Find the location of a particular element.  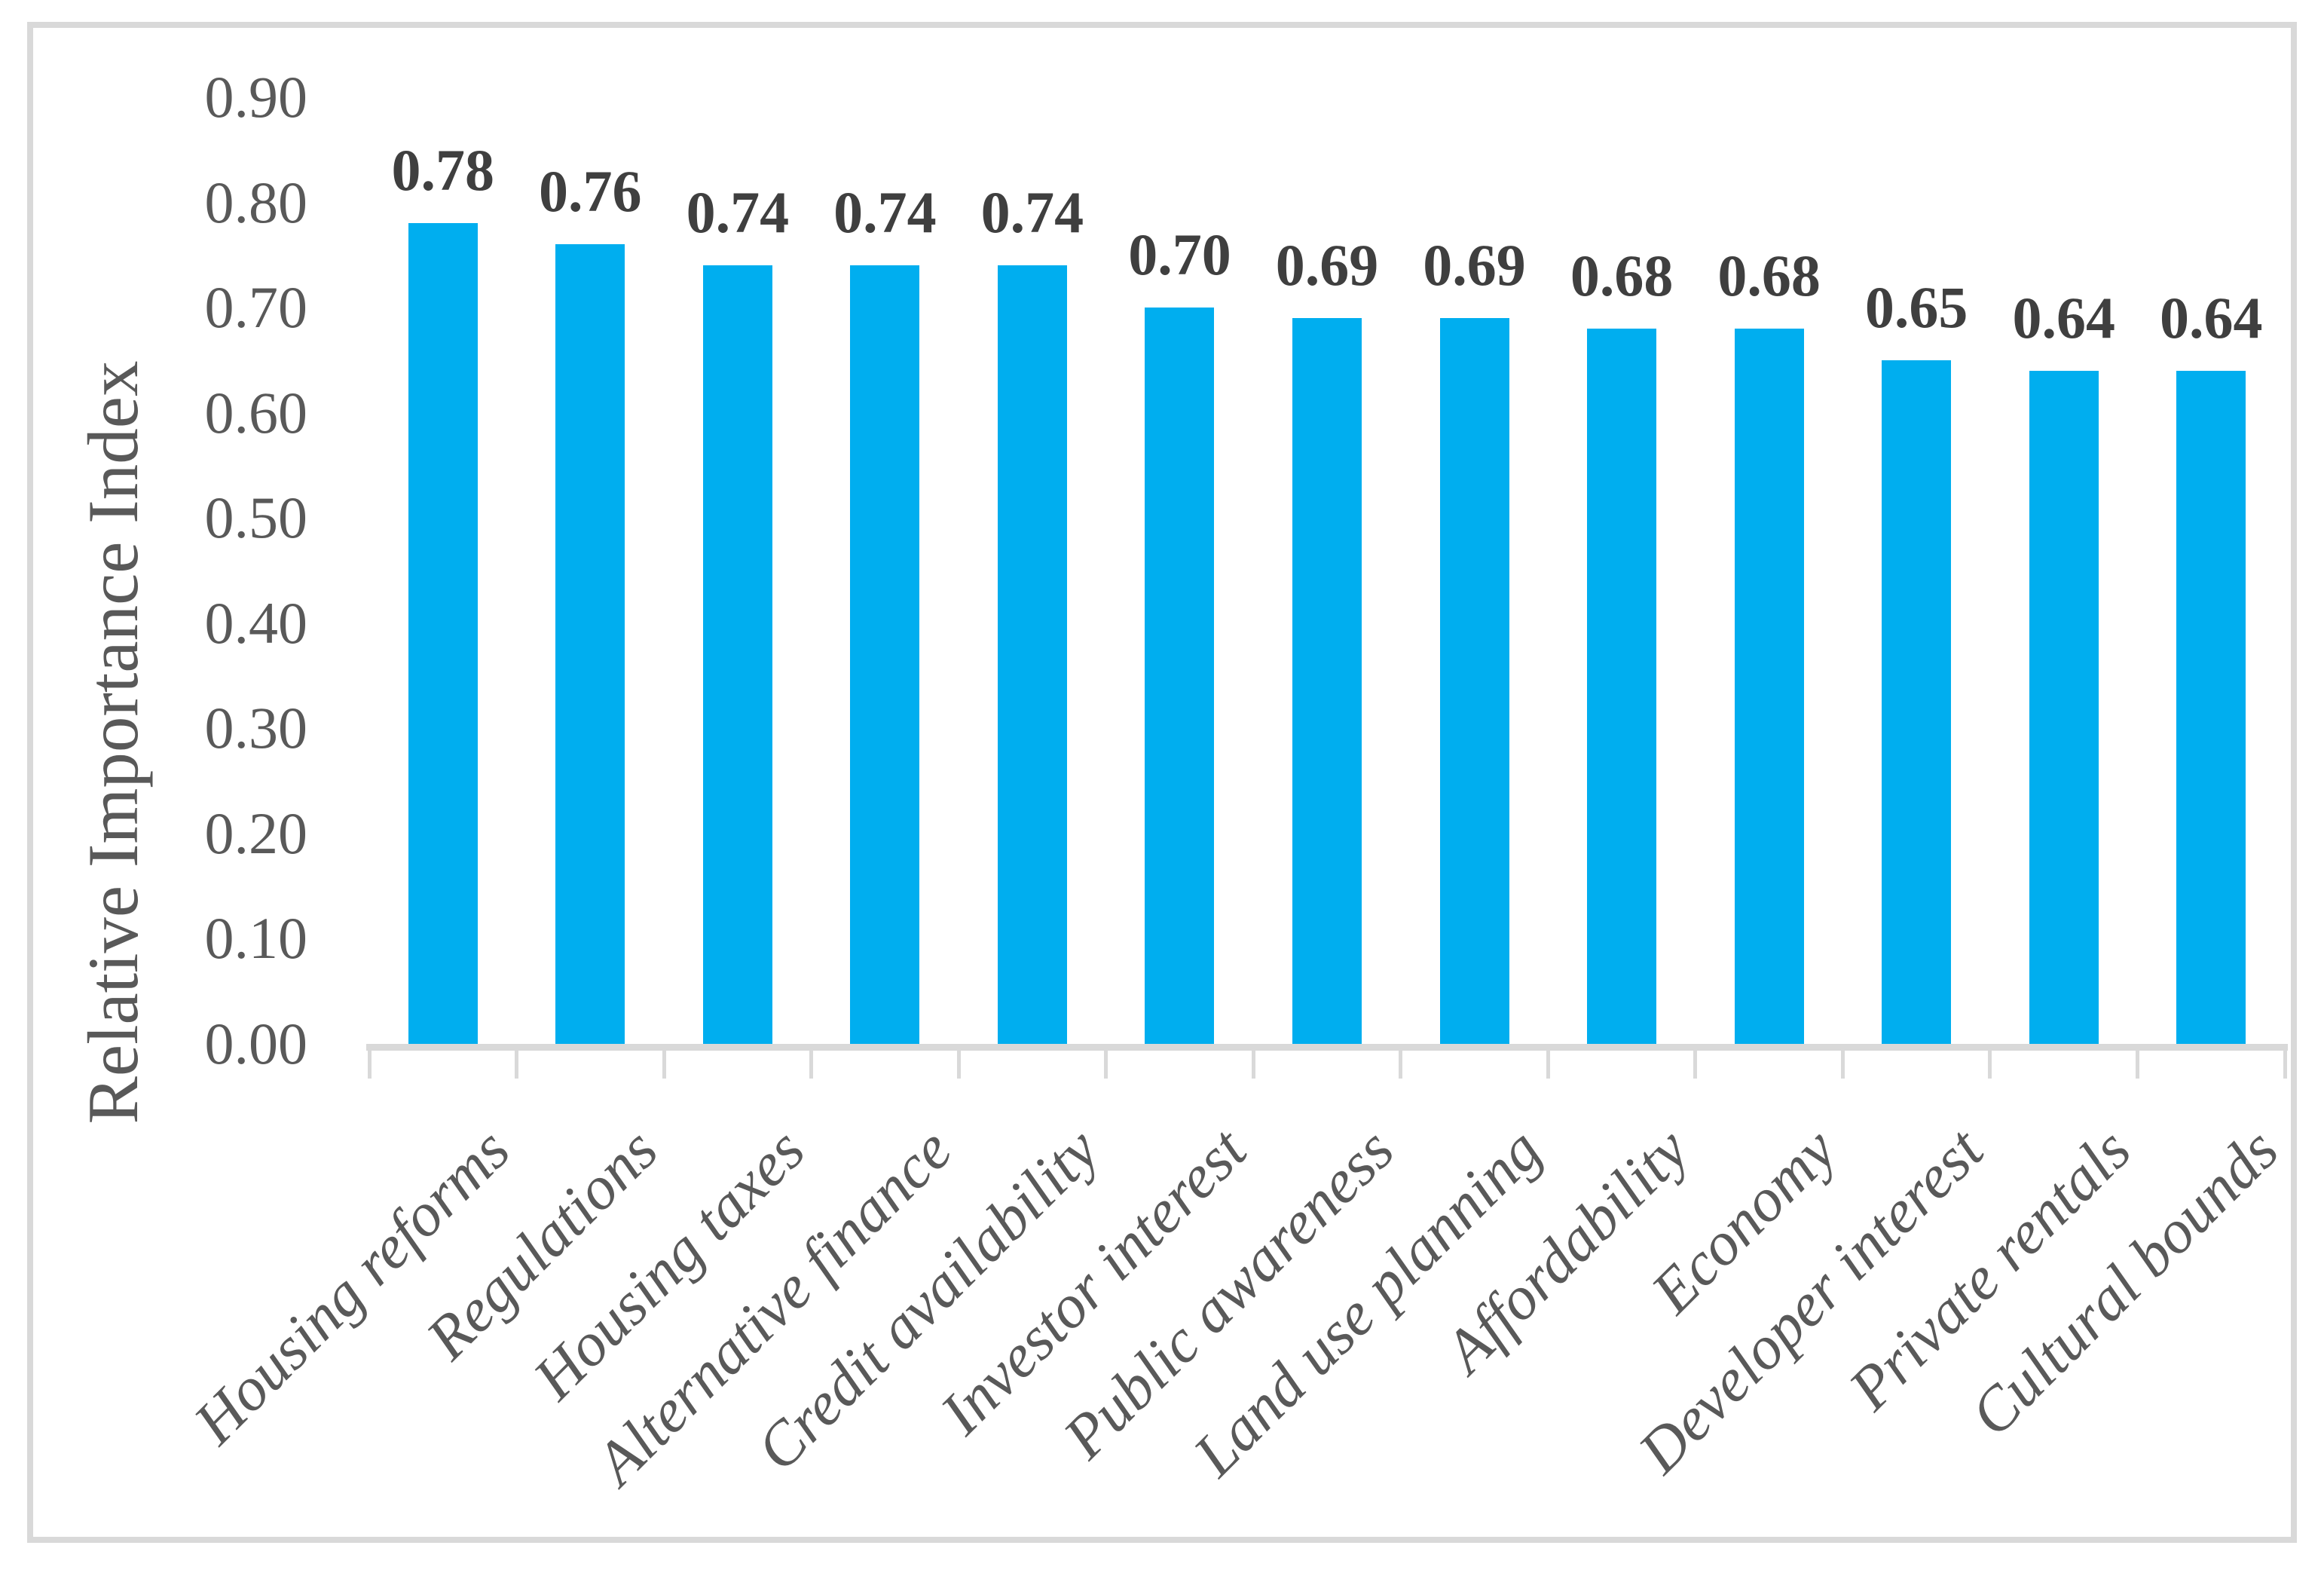

y-axis-tick-label: 0.80 is located at coordinates (256, 202).